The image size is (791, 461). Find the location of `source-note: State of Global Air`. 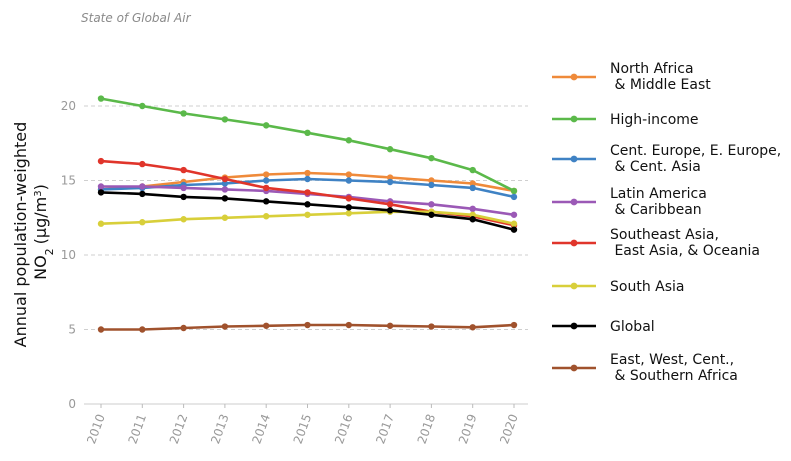

source-note: State of Global Air is located at coordinates (136, 18).